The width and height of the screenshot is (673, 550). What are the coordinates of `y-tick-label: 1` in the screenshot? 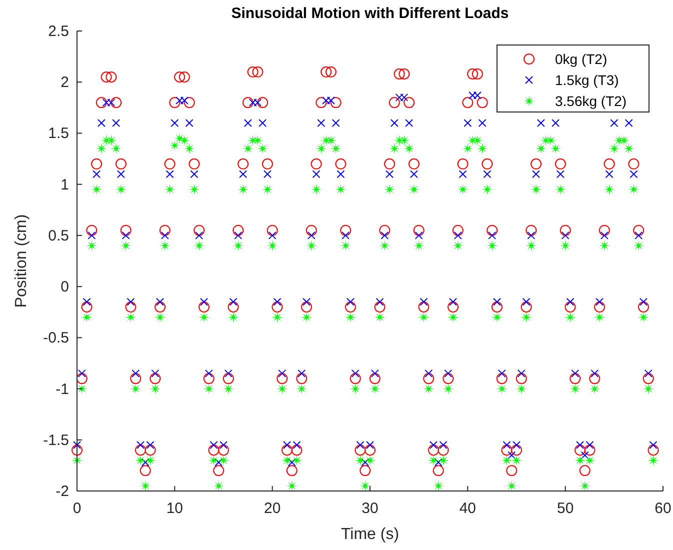 It's located at (64, 185).